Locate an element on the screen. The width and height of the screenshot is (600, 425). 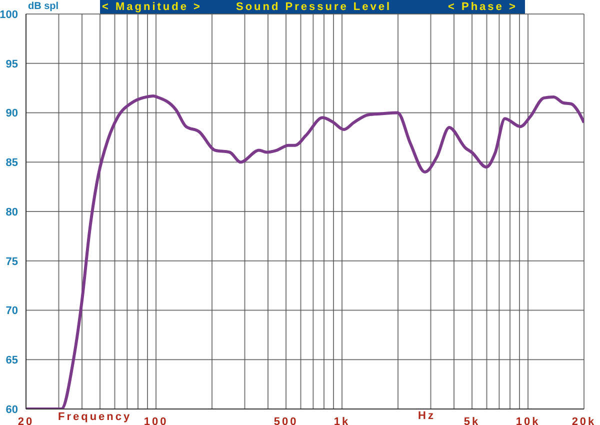
x-tick-label: 10k is located at coordinates (528, 420).